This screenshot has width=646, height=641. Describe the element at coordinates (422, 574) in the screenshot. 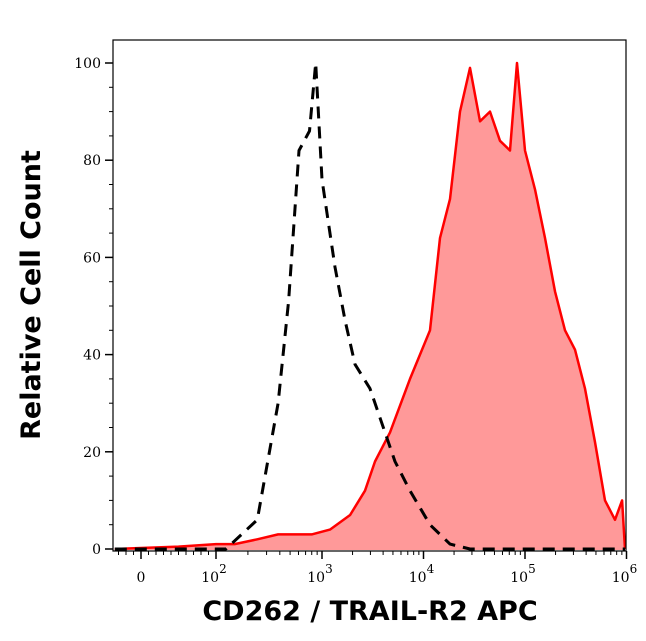

I see `x-tick-label: 10⁴` at that location.